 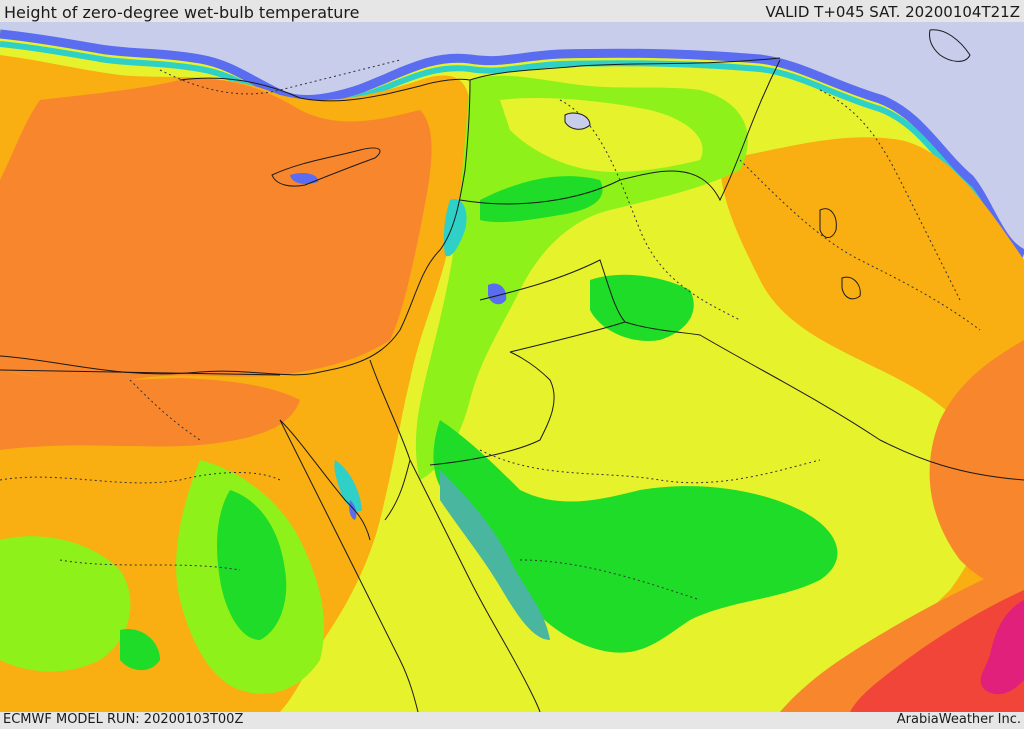 What do you see at coordinates (326, 167) in the screenshot?
I see `cyprus-outline` at bounding box center [326, 167].